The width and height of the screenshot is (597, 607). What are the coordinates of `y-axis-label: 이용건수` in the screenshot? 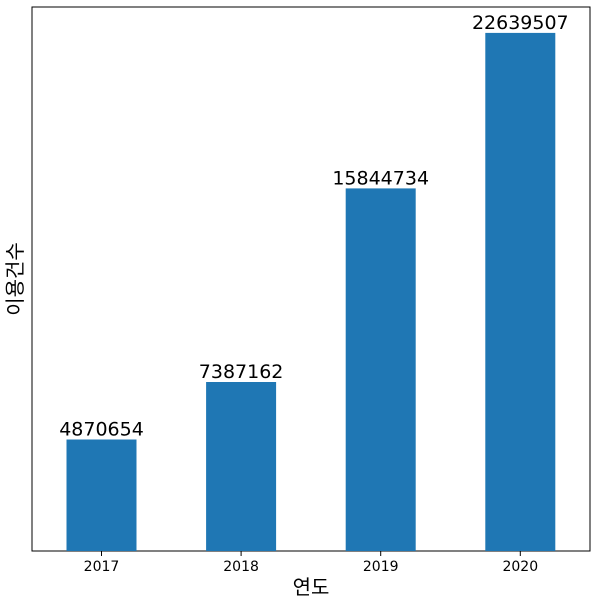 It's located at (15, 279).